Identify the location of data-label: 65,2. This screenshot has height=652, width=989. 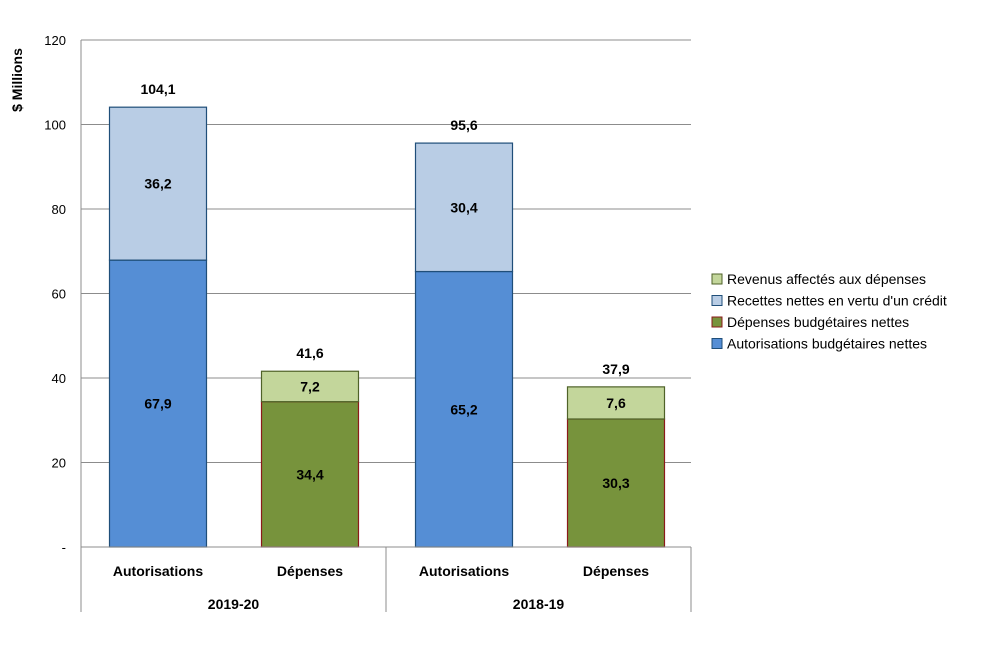
(463, 409).